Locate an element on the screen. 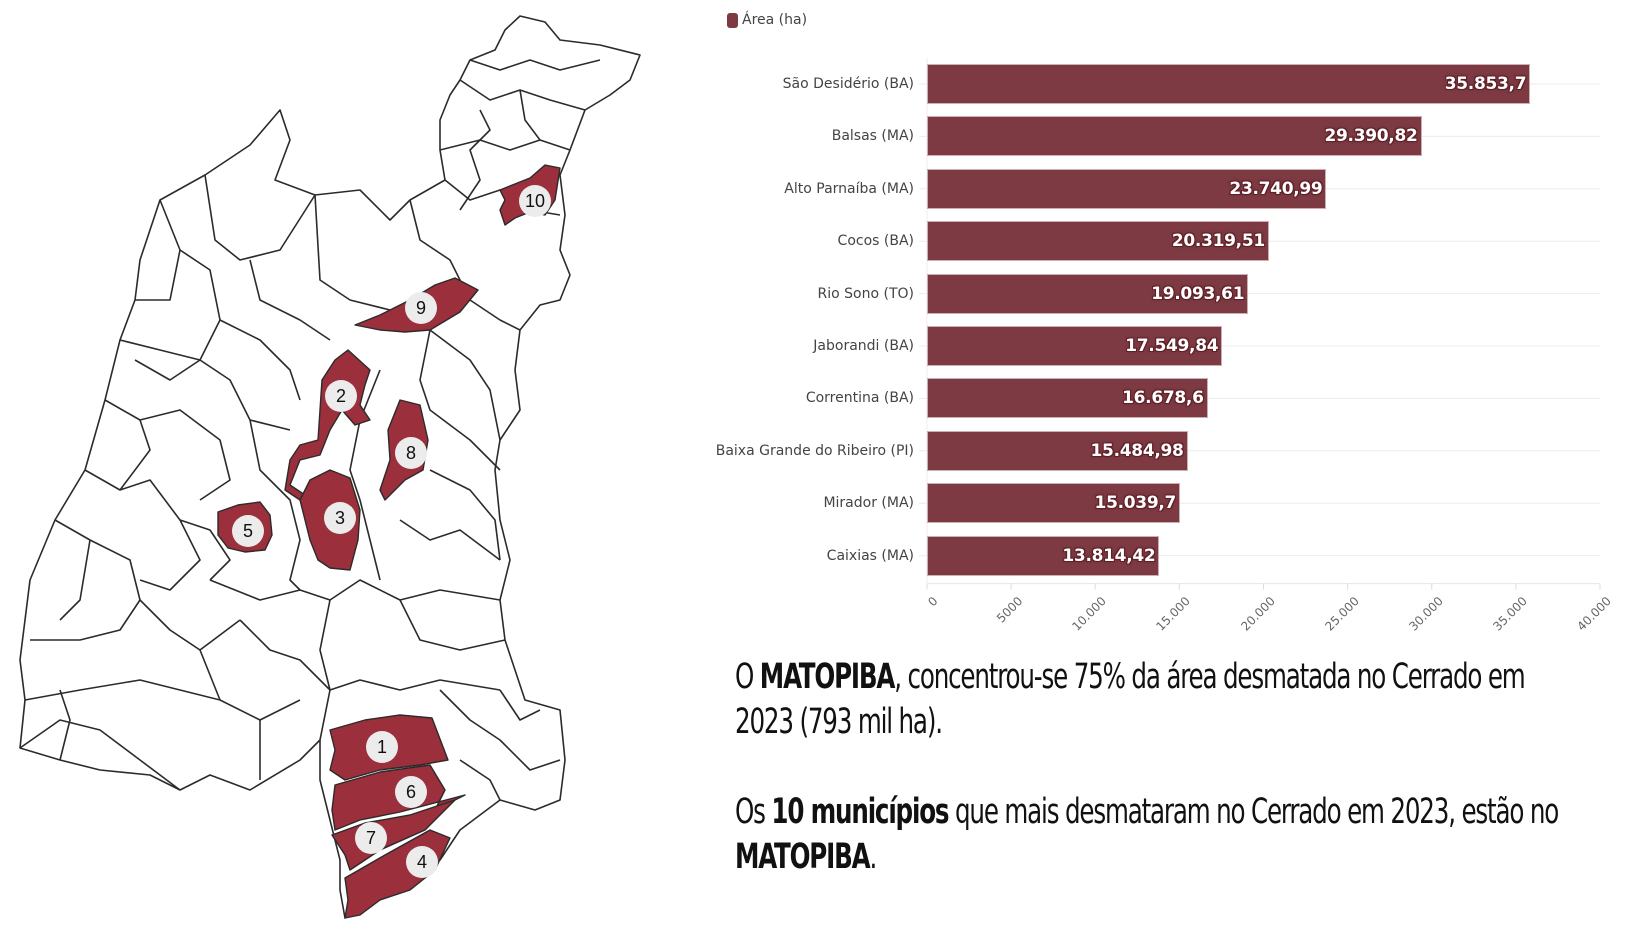 The width and height of the screenshot is (1642, 925). map-label-number: 1 is located at coordinates (382, 747).